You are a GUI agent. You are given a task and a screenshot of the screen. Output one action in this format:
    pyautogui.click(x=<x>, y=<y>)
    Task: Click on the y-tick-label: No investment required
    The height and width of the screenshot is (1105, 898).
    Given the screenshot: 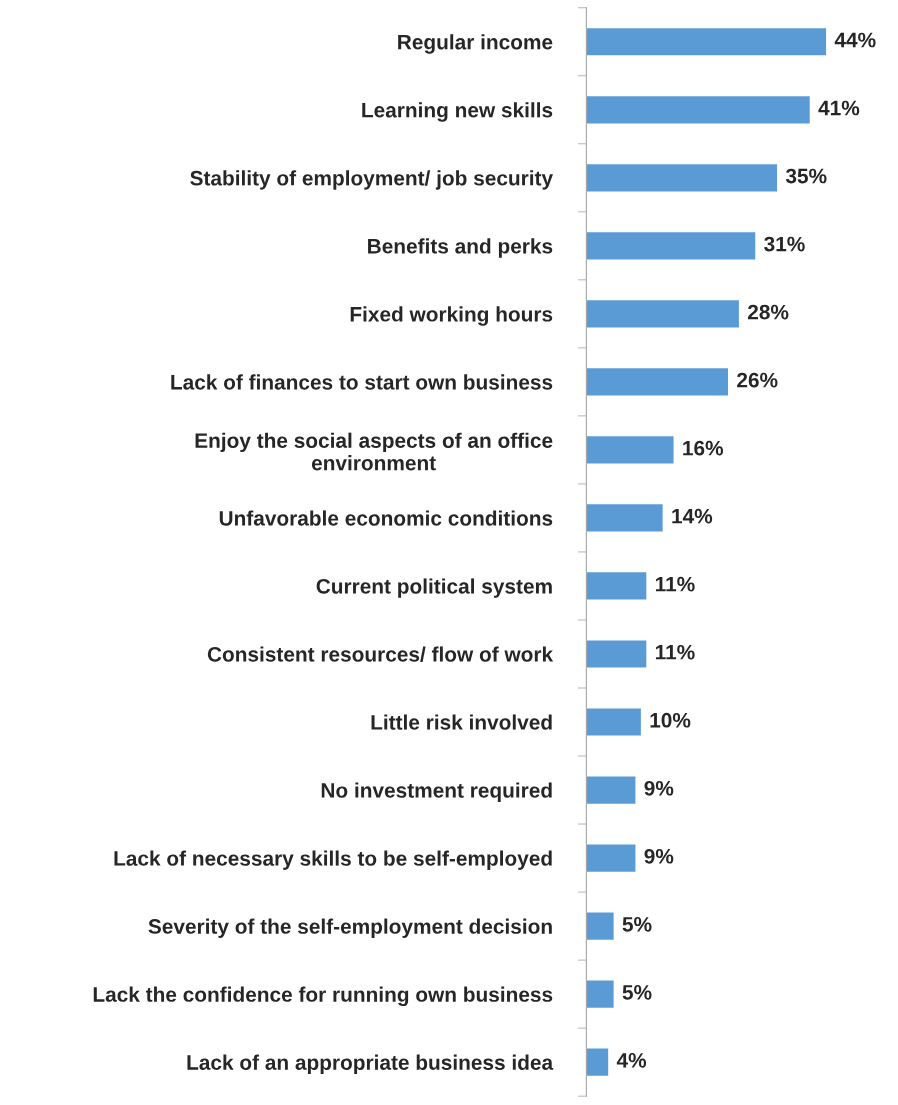 What is the action you would take?
    pyautogui.click(x=436, y=792)
    